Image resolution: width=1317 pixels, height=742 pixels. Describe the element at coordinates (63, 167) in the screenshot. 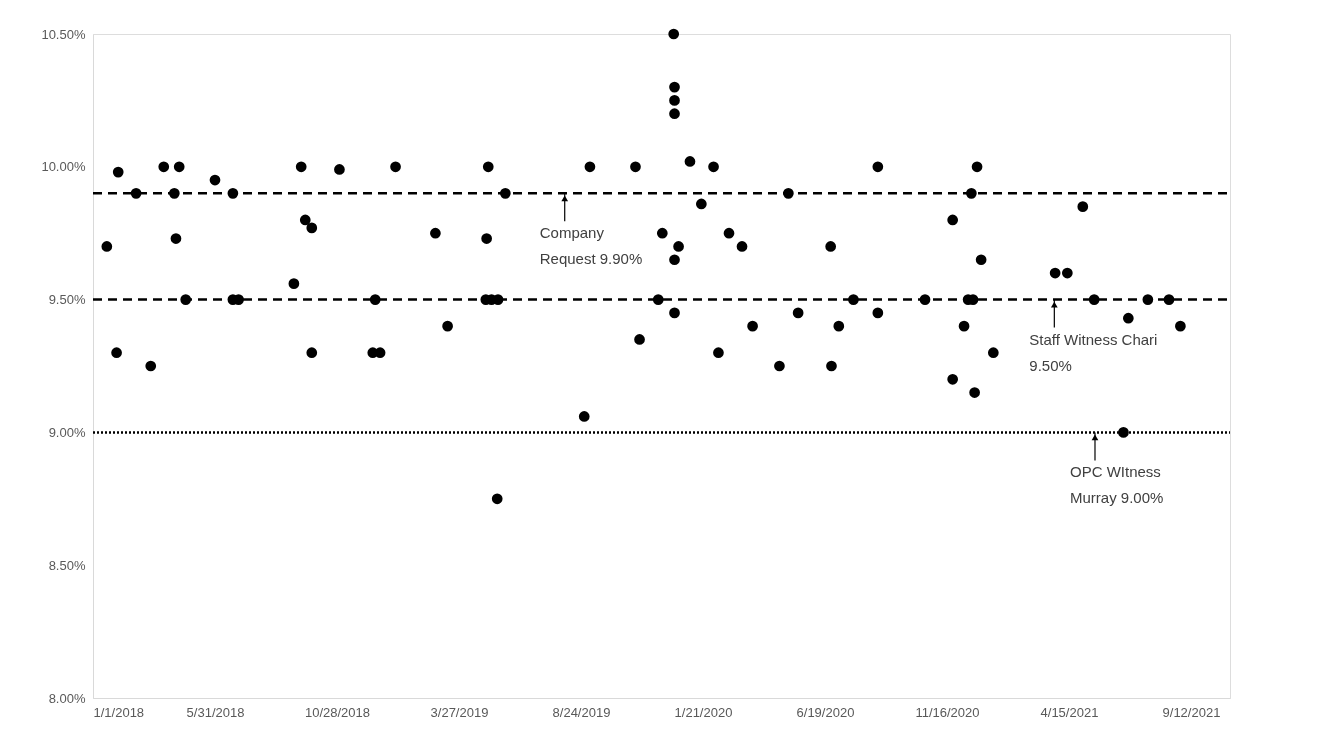

I see `y-tick-label: 10.00%` at that location.